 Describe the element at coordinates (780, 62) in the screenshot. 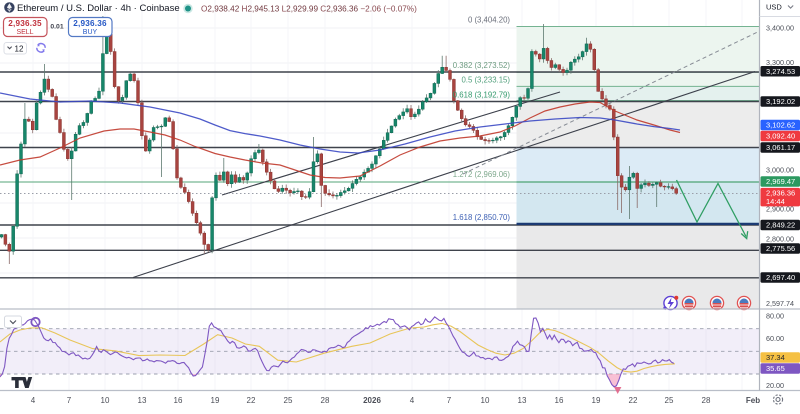

I see `svg-text: 3,300.00` at that location.